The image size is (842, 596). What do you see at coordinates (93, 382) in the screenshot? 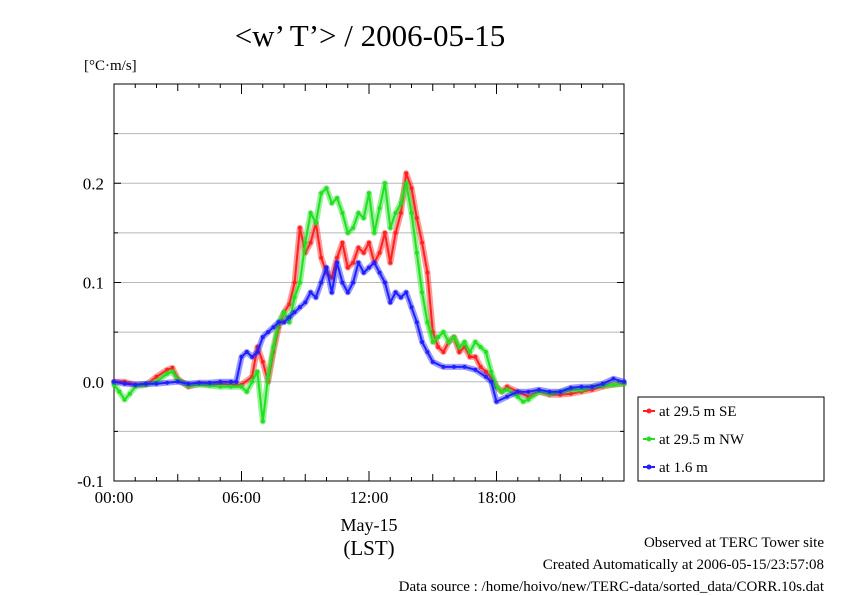
I see `y-tick-label: 0.0` at bounding box center [93, 382].